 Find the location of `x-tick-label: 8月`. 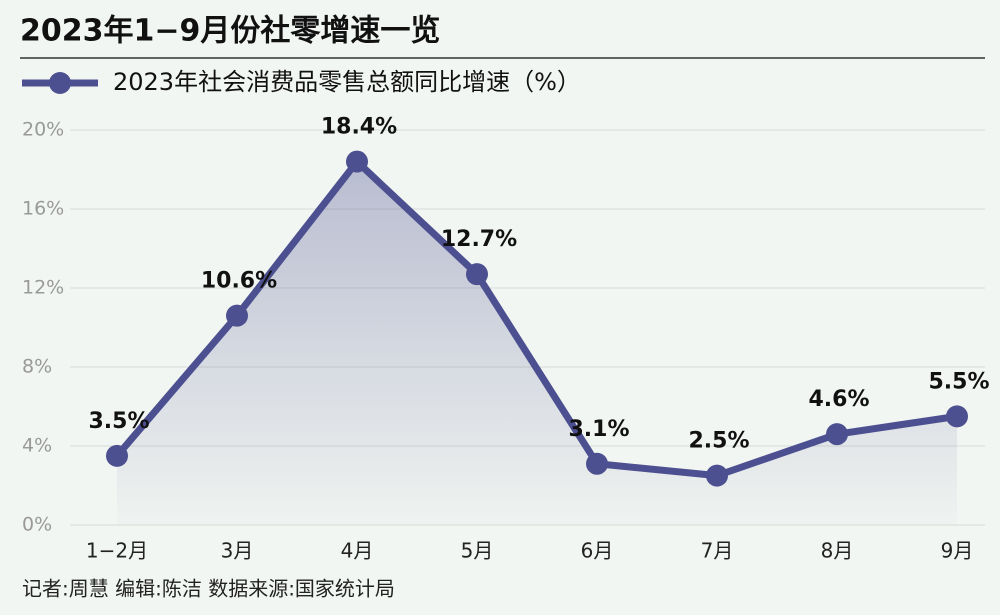

x-tick-label: 8月 is located at coordinates (837, 551).